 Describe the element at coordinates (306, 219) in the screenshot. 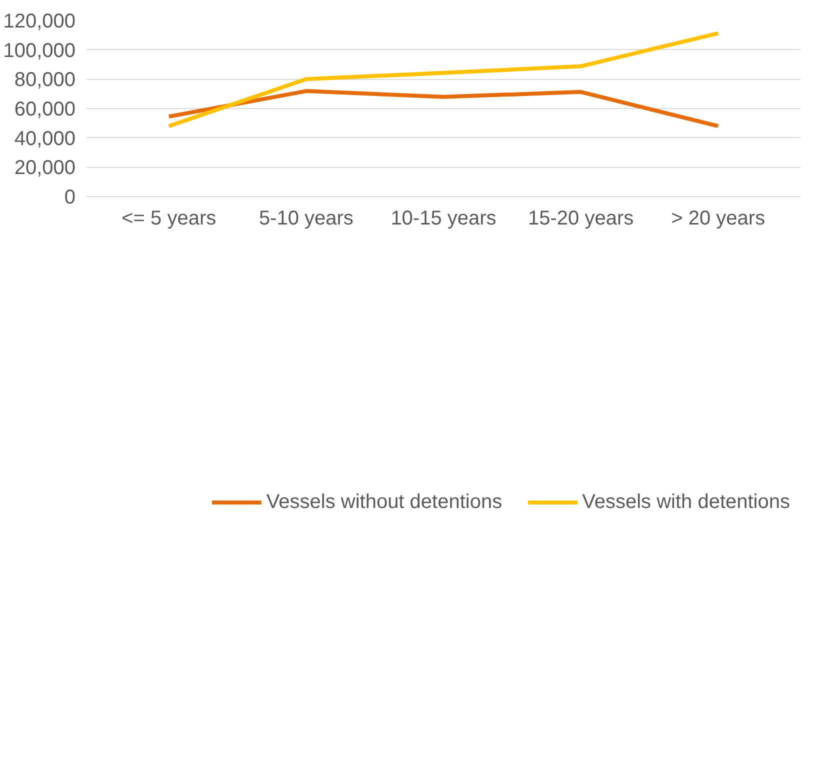

I see `x-tick-label: 5-10 years` at that location.